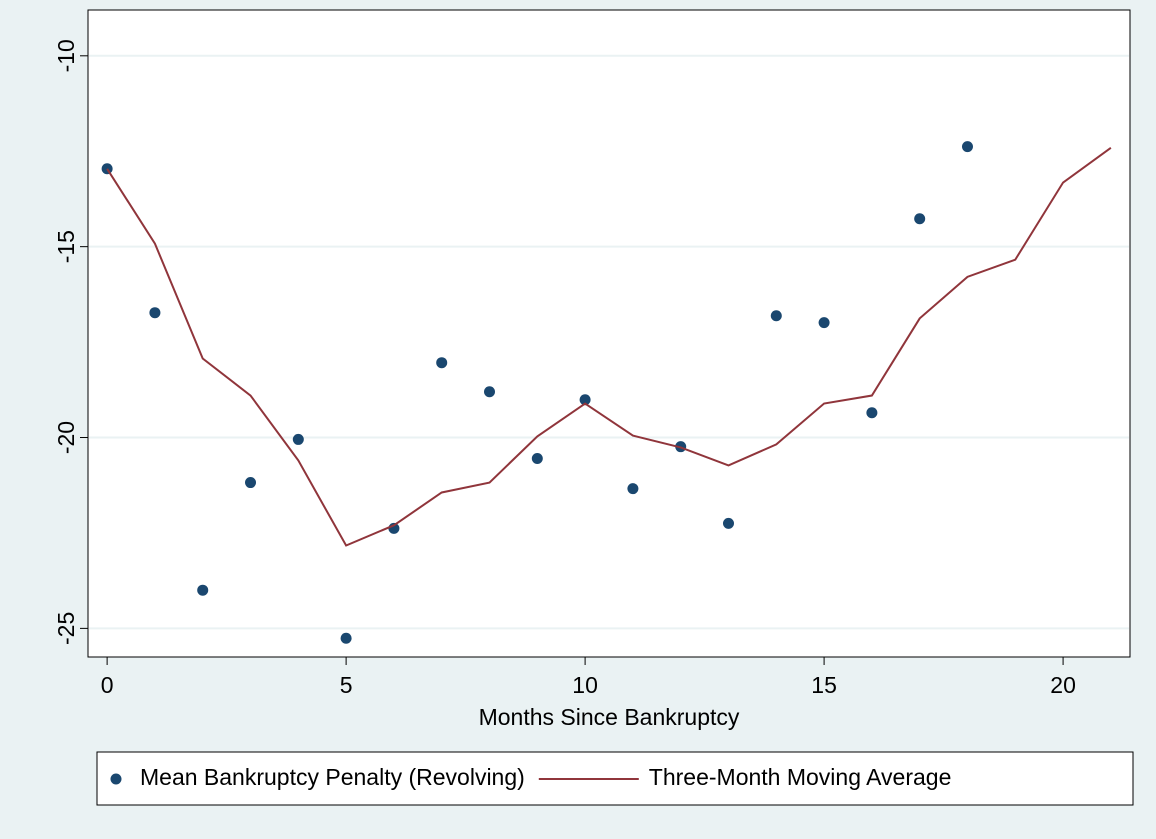  I want to click on x-tick-label: 15, so click(824, 685).